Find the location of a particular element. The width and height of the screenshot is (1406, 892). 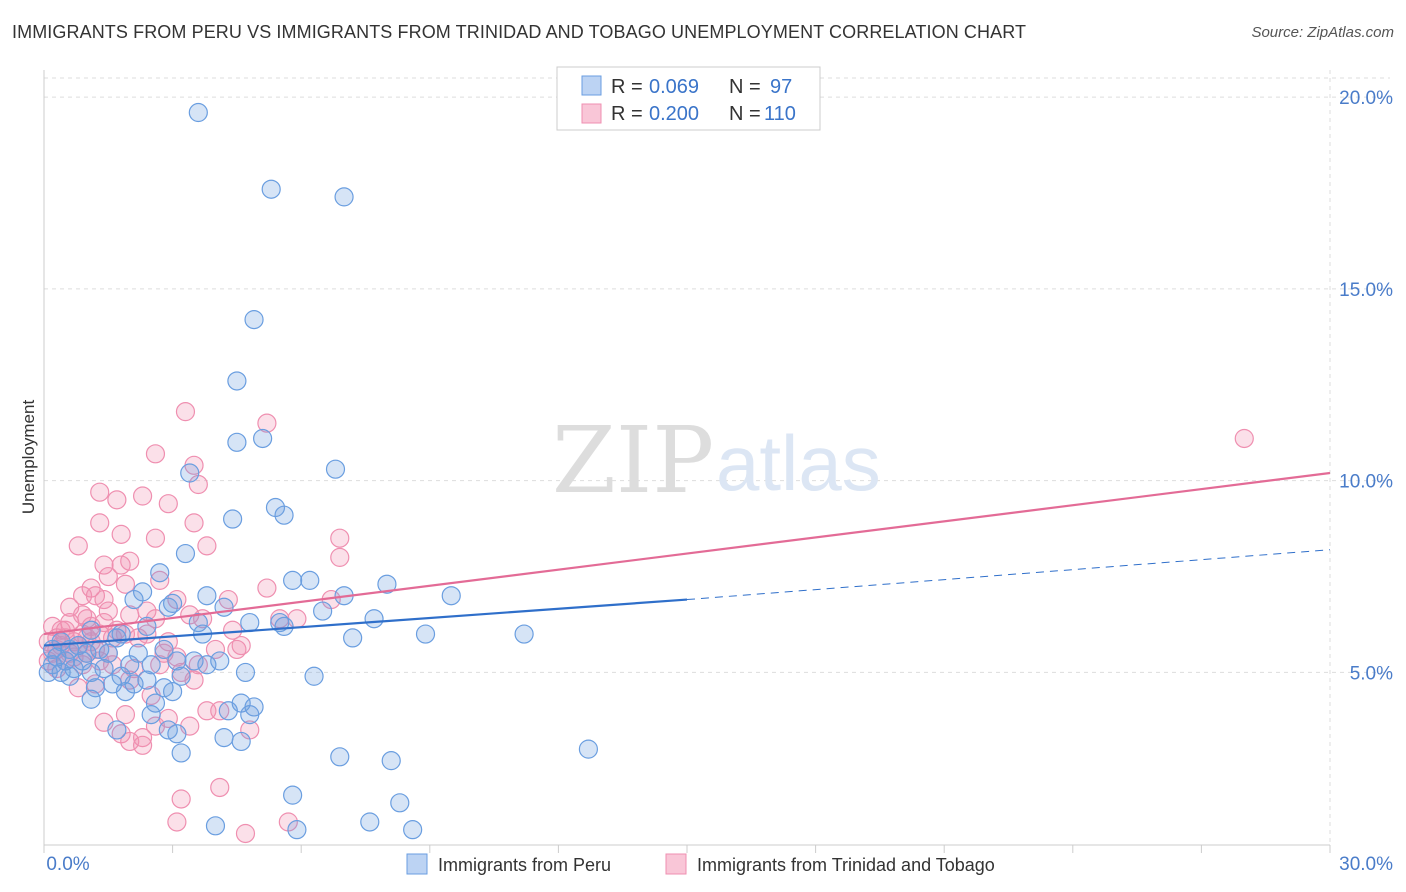

y-tick-labels: 5.0% 10.0% 15.0% 20.0% is located at coordinates (1366, 386).